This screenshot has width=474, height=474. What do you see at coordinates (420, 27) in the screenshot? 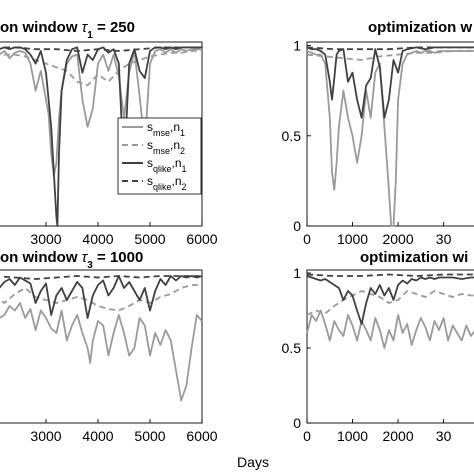
I see `panel-top-right-title: optimization w` at bounding box center [420, 27].